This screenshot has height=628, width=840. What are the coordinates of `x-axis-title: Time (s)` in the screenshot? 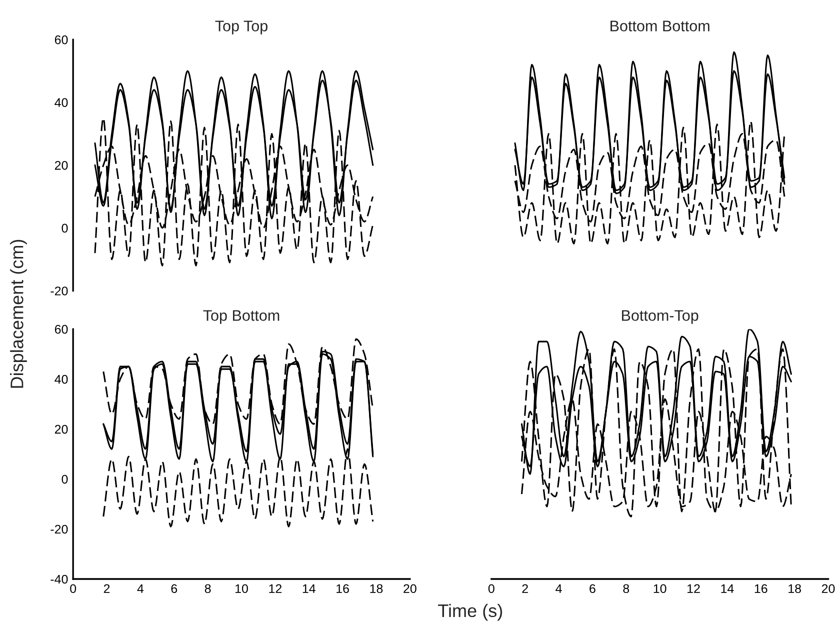 It's located at (470, 612).